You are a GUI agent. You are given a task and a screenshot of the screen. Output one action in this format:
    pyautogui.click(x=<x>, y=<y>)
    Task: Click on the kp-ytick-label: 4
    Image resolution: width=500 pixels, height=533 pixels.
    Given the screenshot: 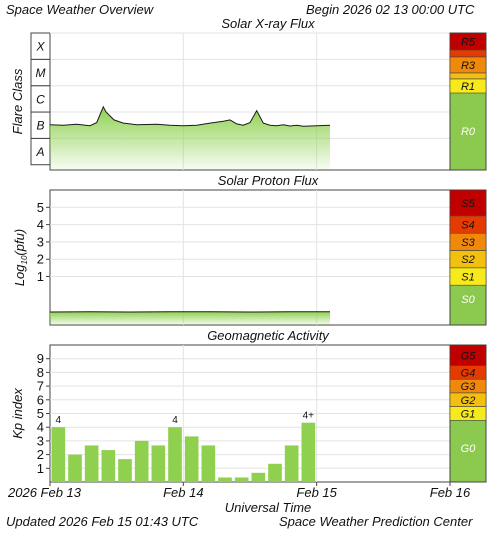 What is the action you would take?
    pyautogui.click(x=40, y=427)
    